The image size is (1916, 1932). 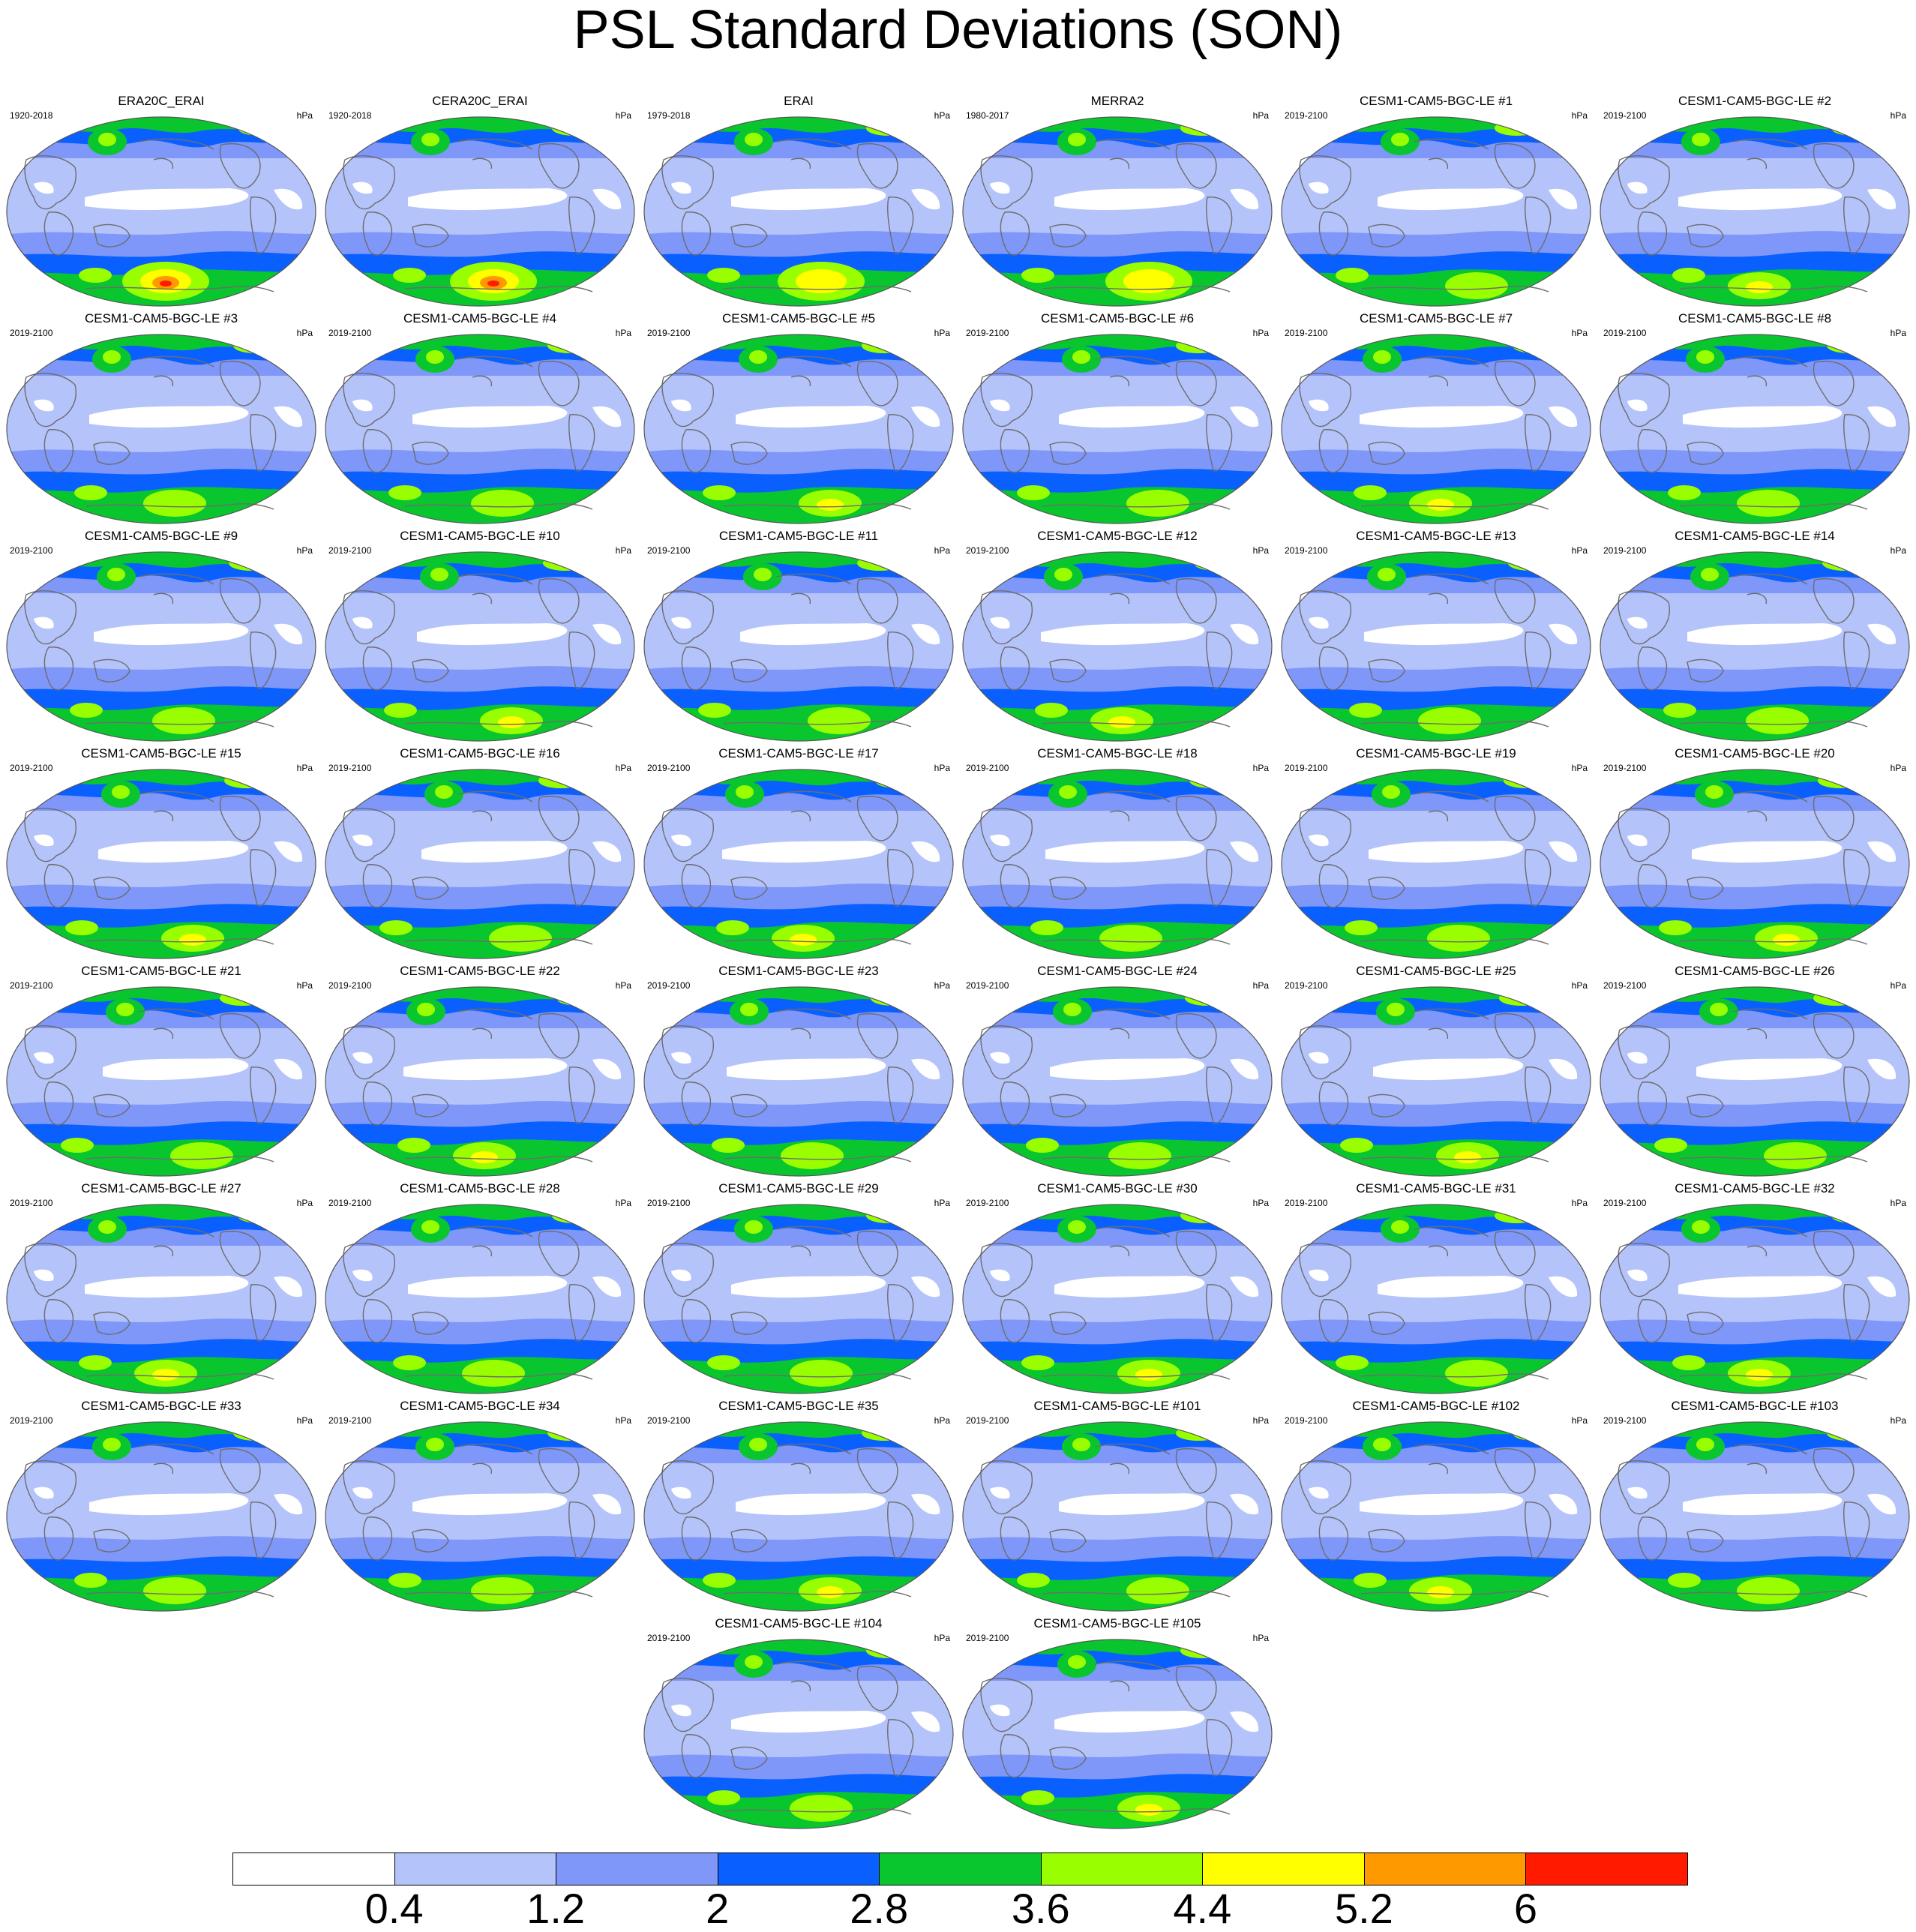 What do you see at coordinates (161, 536) in the screenshot?
I see `panel-title: CESM1-CAM5-BGC-LE #9` at bounding box center [161, 536].